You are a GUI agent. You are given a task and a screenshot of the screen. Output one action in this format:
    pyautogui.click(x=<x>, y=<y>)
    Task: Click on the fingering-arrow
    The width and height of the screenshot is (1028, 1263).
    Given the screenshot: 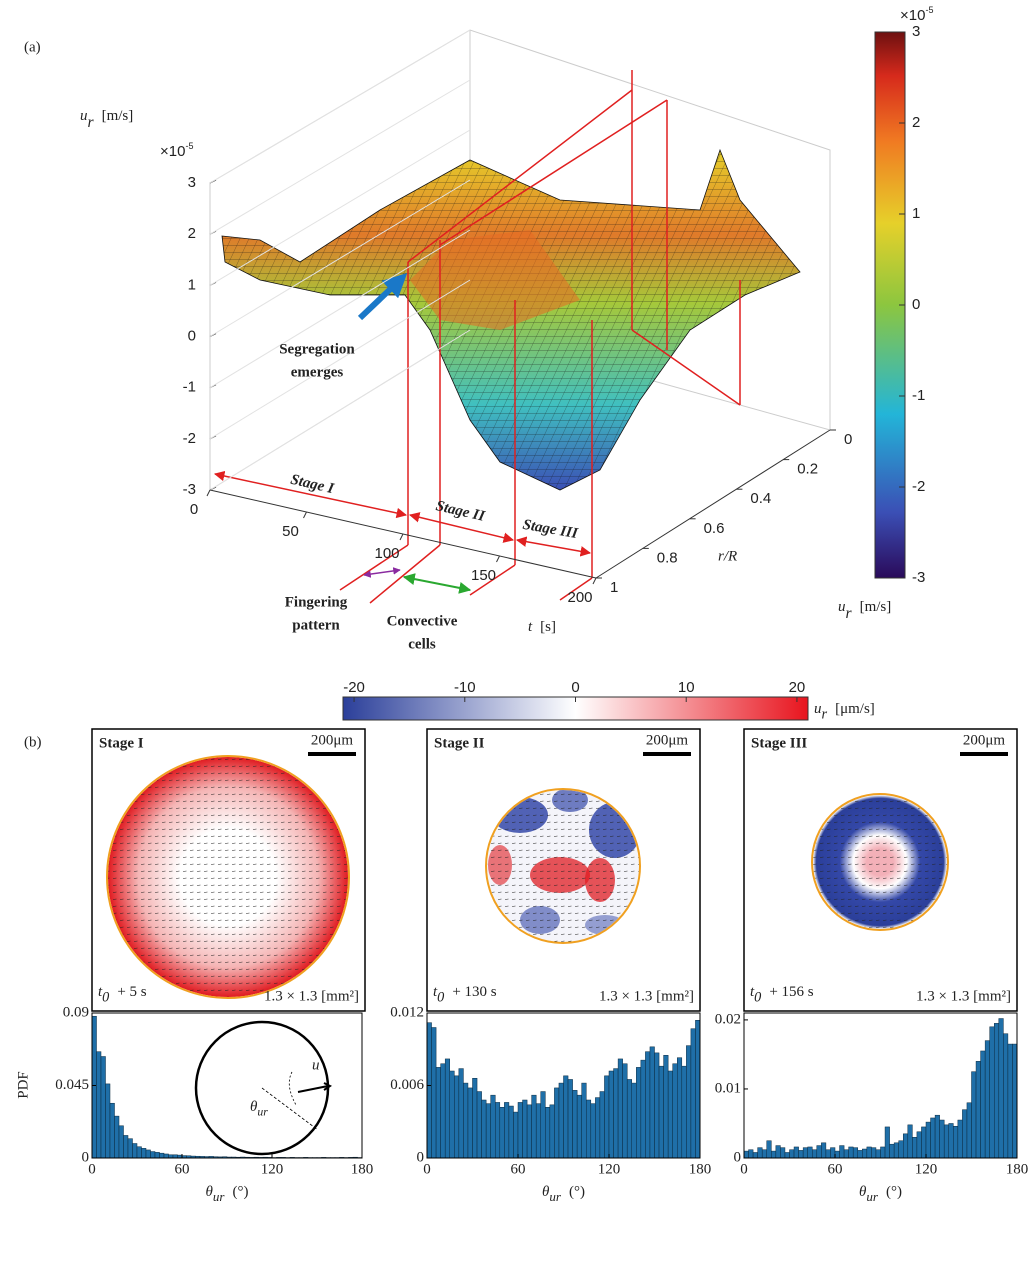 What is the action you would take?
    pyautogui.click(x=382, y=572)
    